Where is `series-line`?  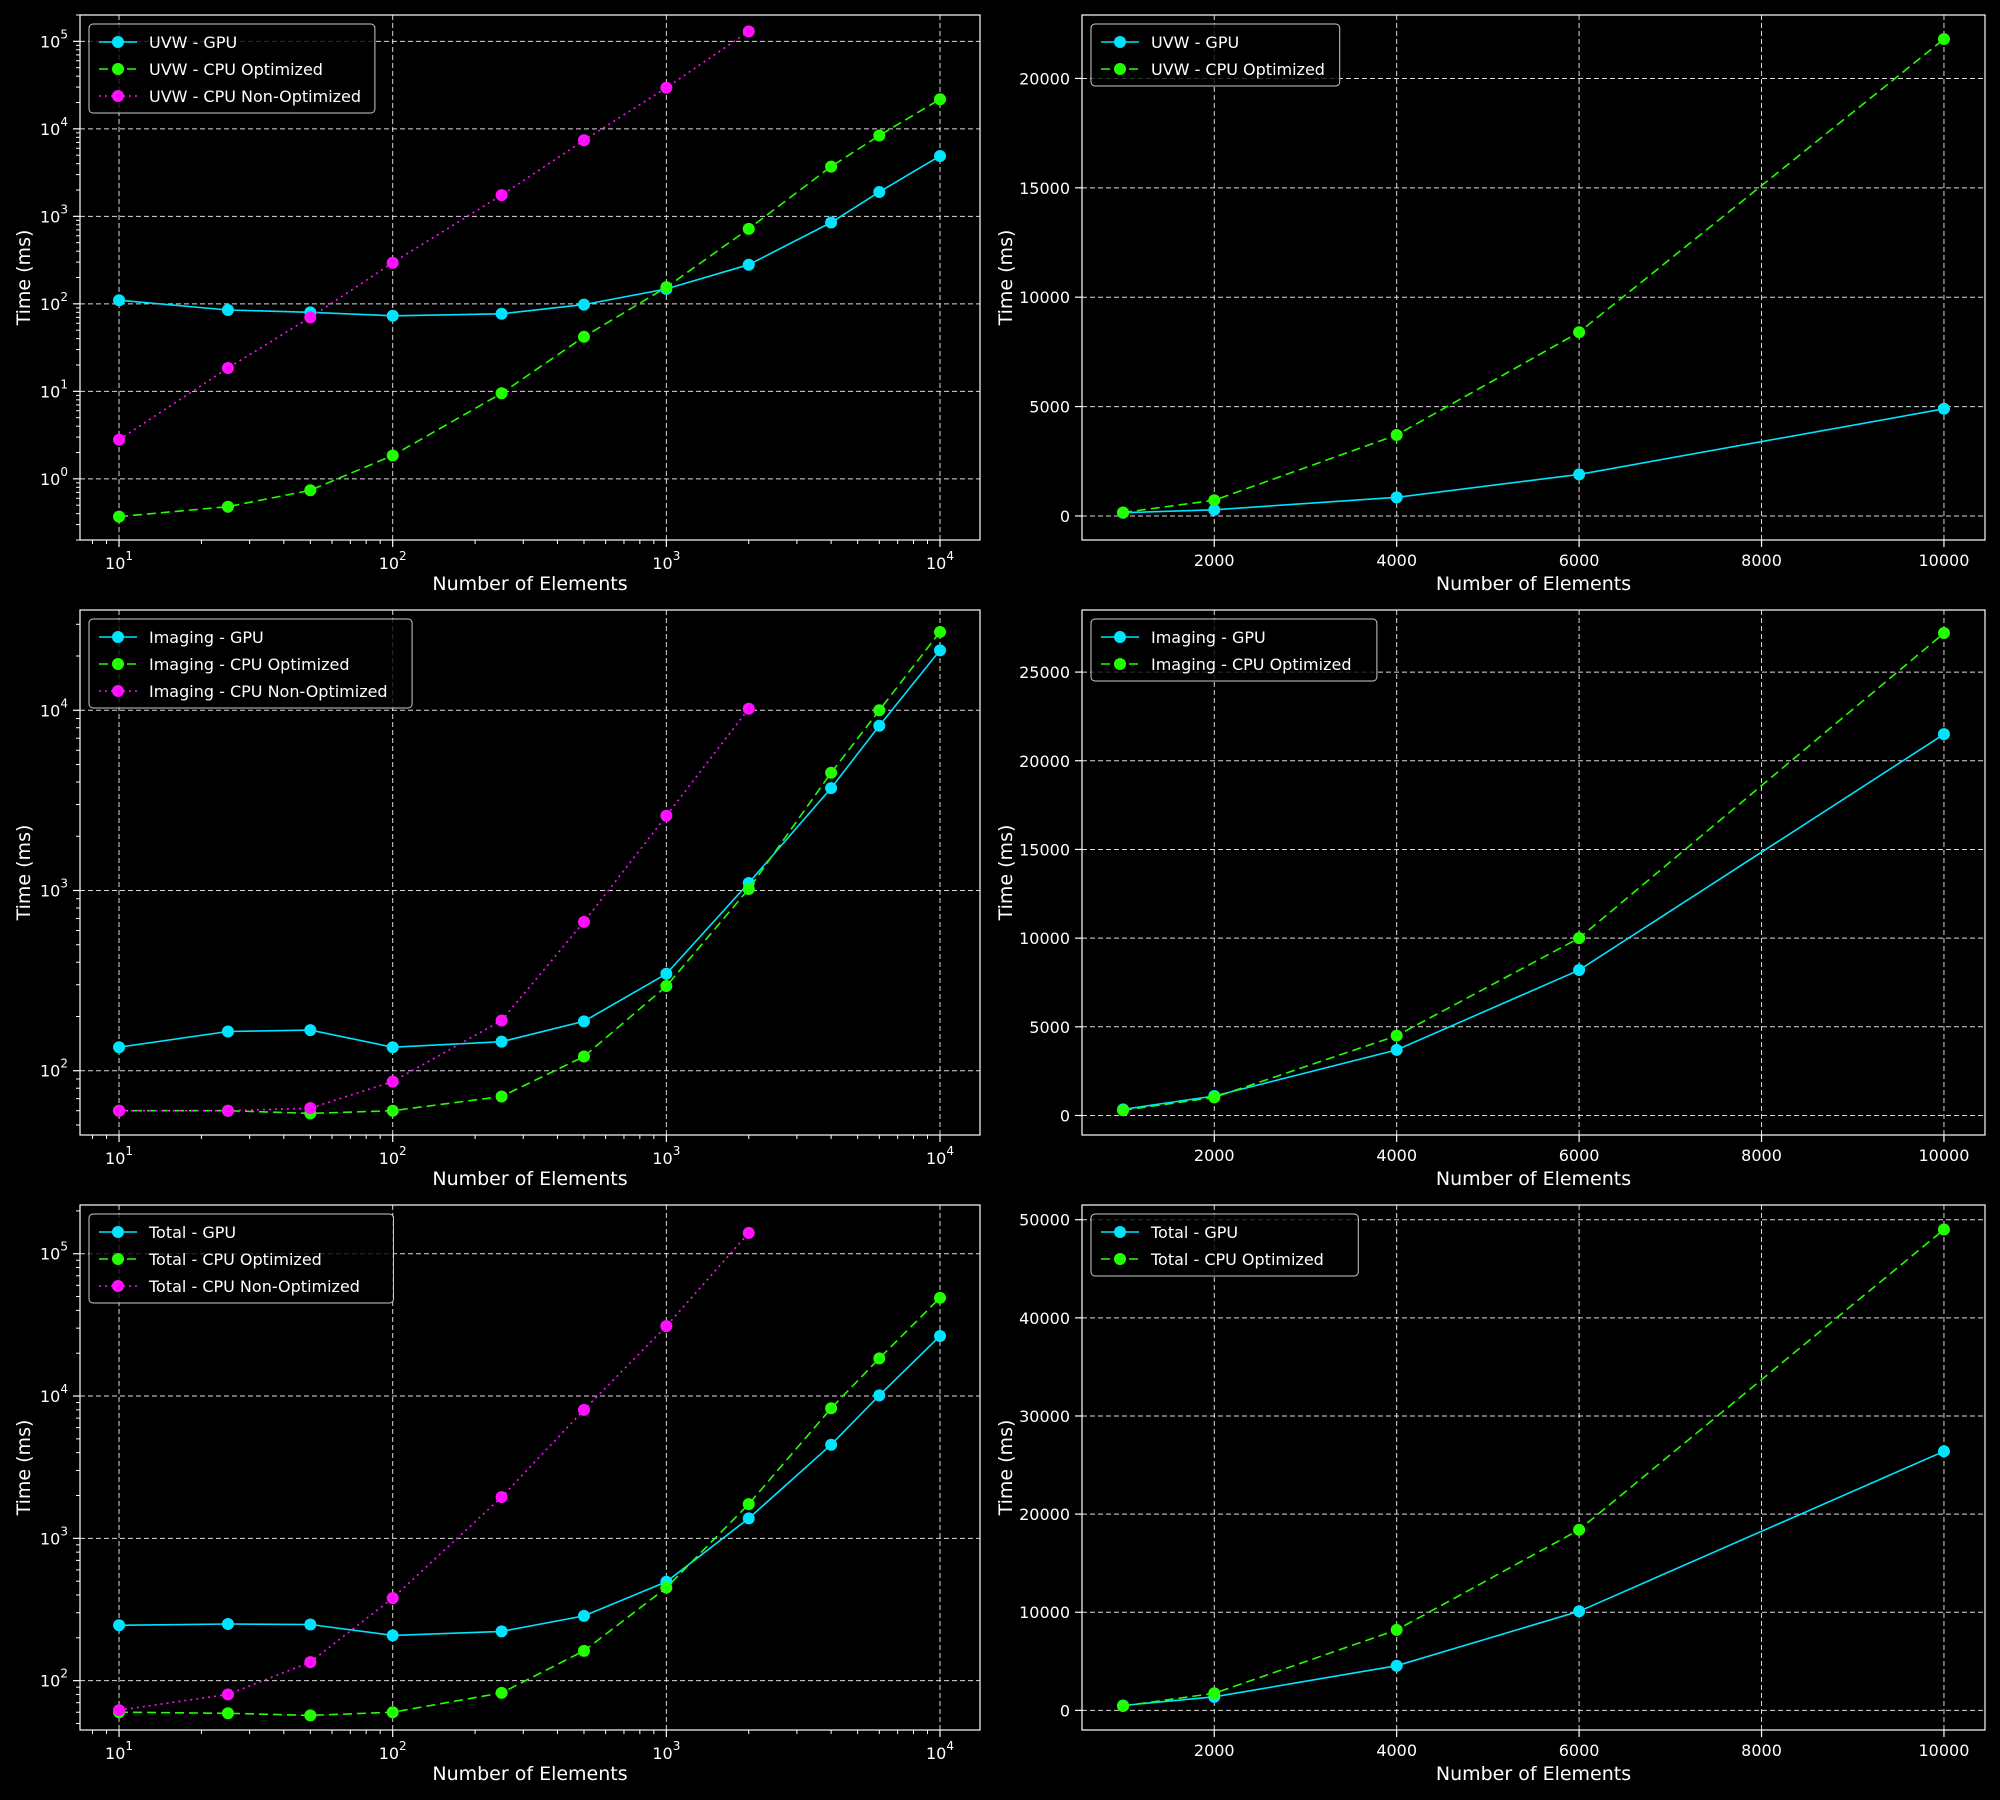 series-line is located at coordinates (434, 910).